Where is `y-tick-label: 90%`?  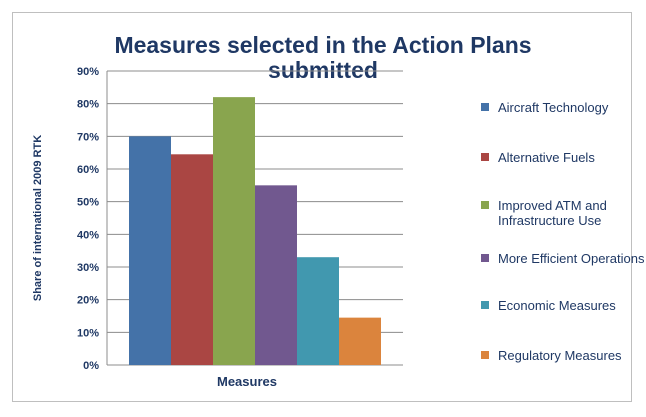
y-tick-label: 90% is located at coordinates (88, 72).